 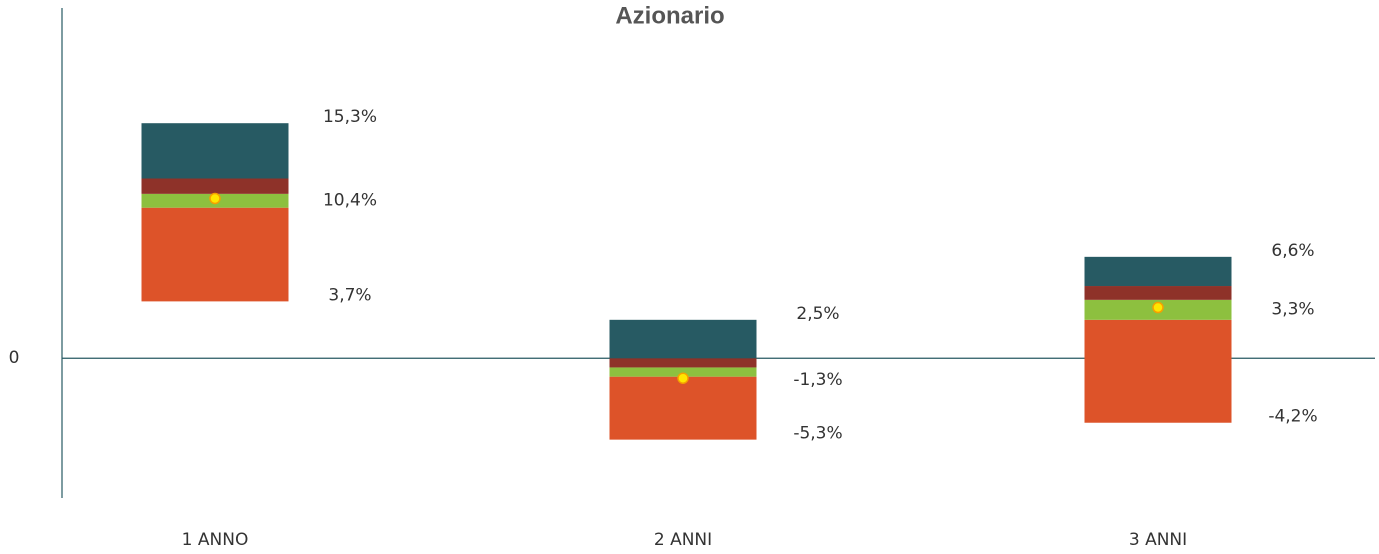 What do you see at coordinates (1292, 251) in the screenshot?
I see `high-label: 6,6%` at bounding box center [1292, 251].